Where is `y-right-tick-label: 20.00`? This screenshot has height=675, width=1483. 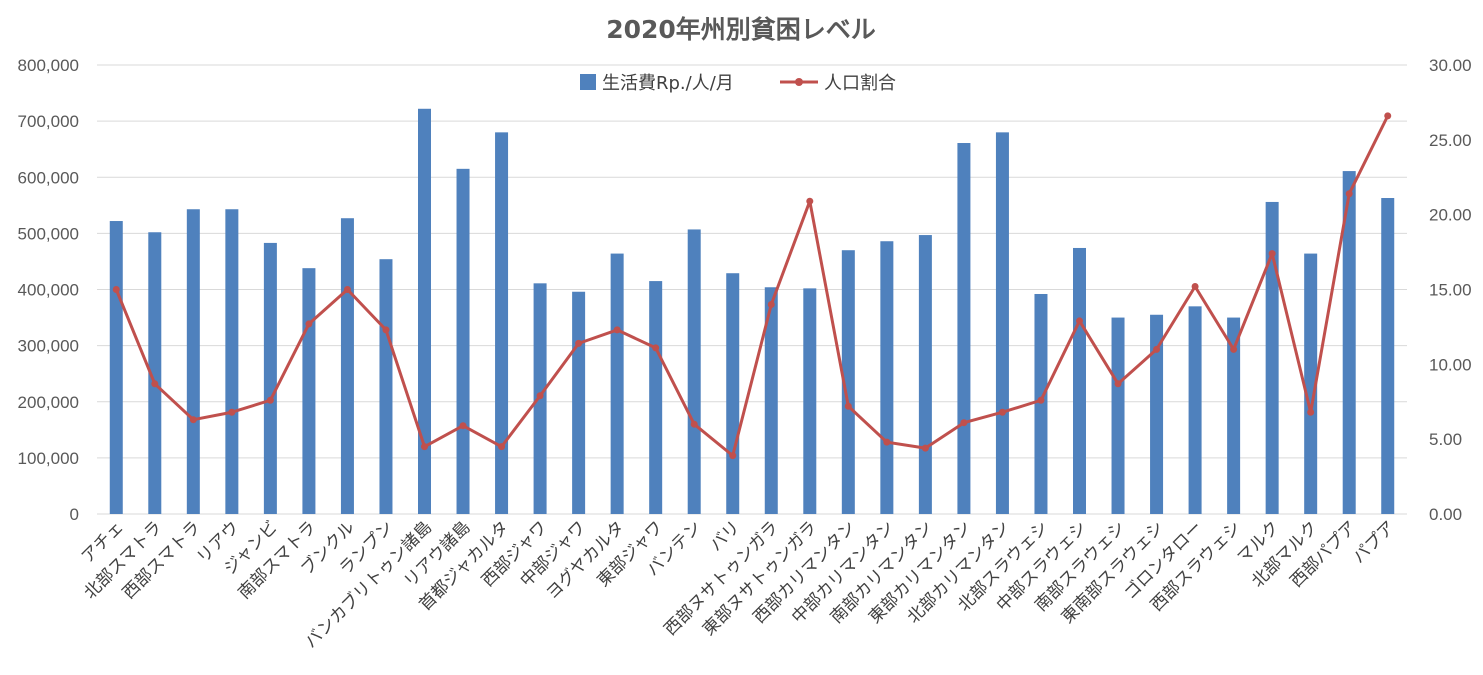
y-right-tick-label: 20.00 is located at coordinates (1450, 215).